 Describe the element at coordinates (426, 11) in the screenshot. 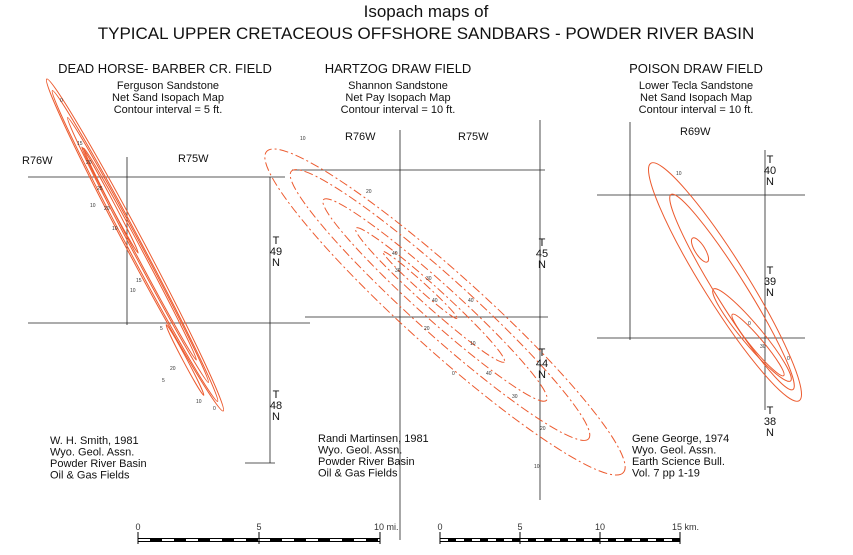

I see `title: Isopach maps of` at that location.